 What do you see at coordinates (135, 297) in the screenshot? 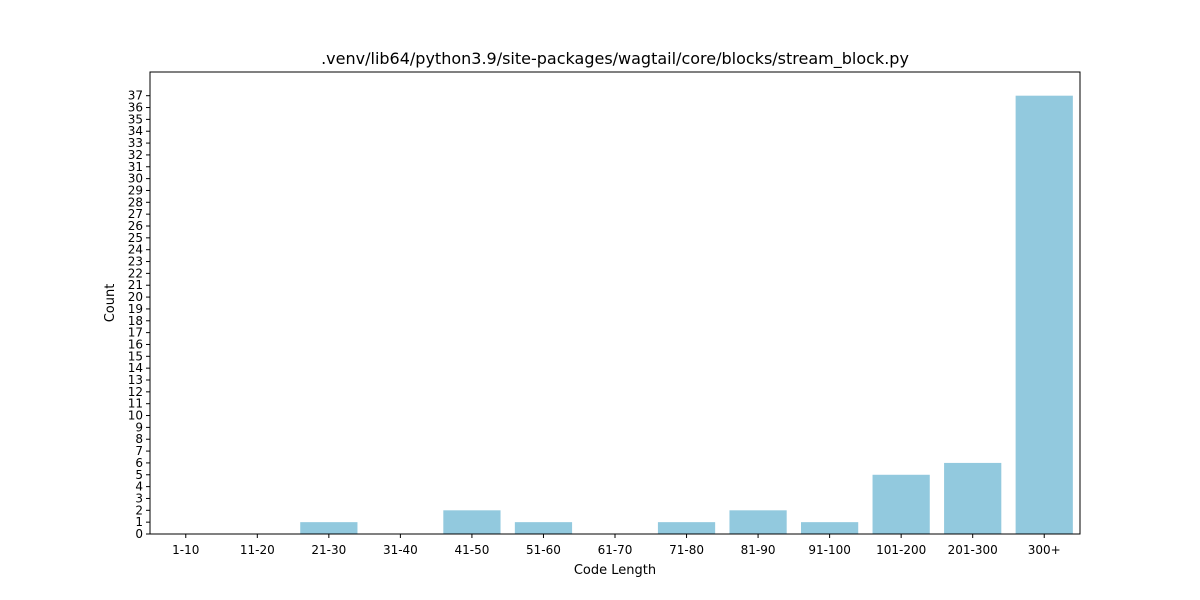
I see `y-tick-label: 20` at bounding box center [135, 297].